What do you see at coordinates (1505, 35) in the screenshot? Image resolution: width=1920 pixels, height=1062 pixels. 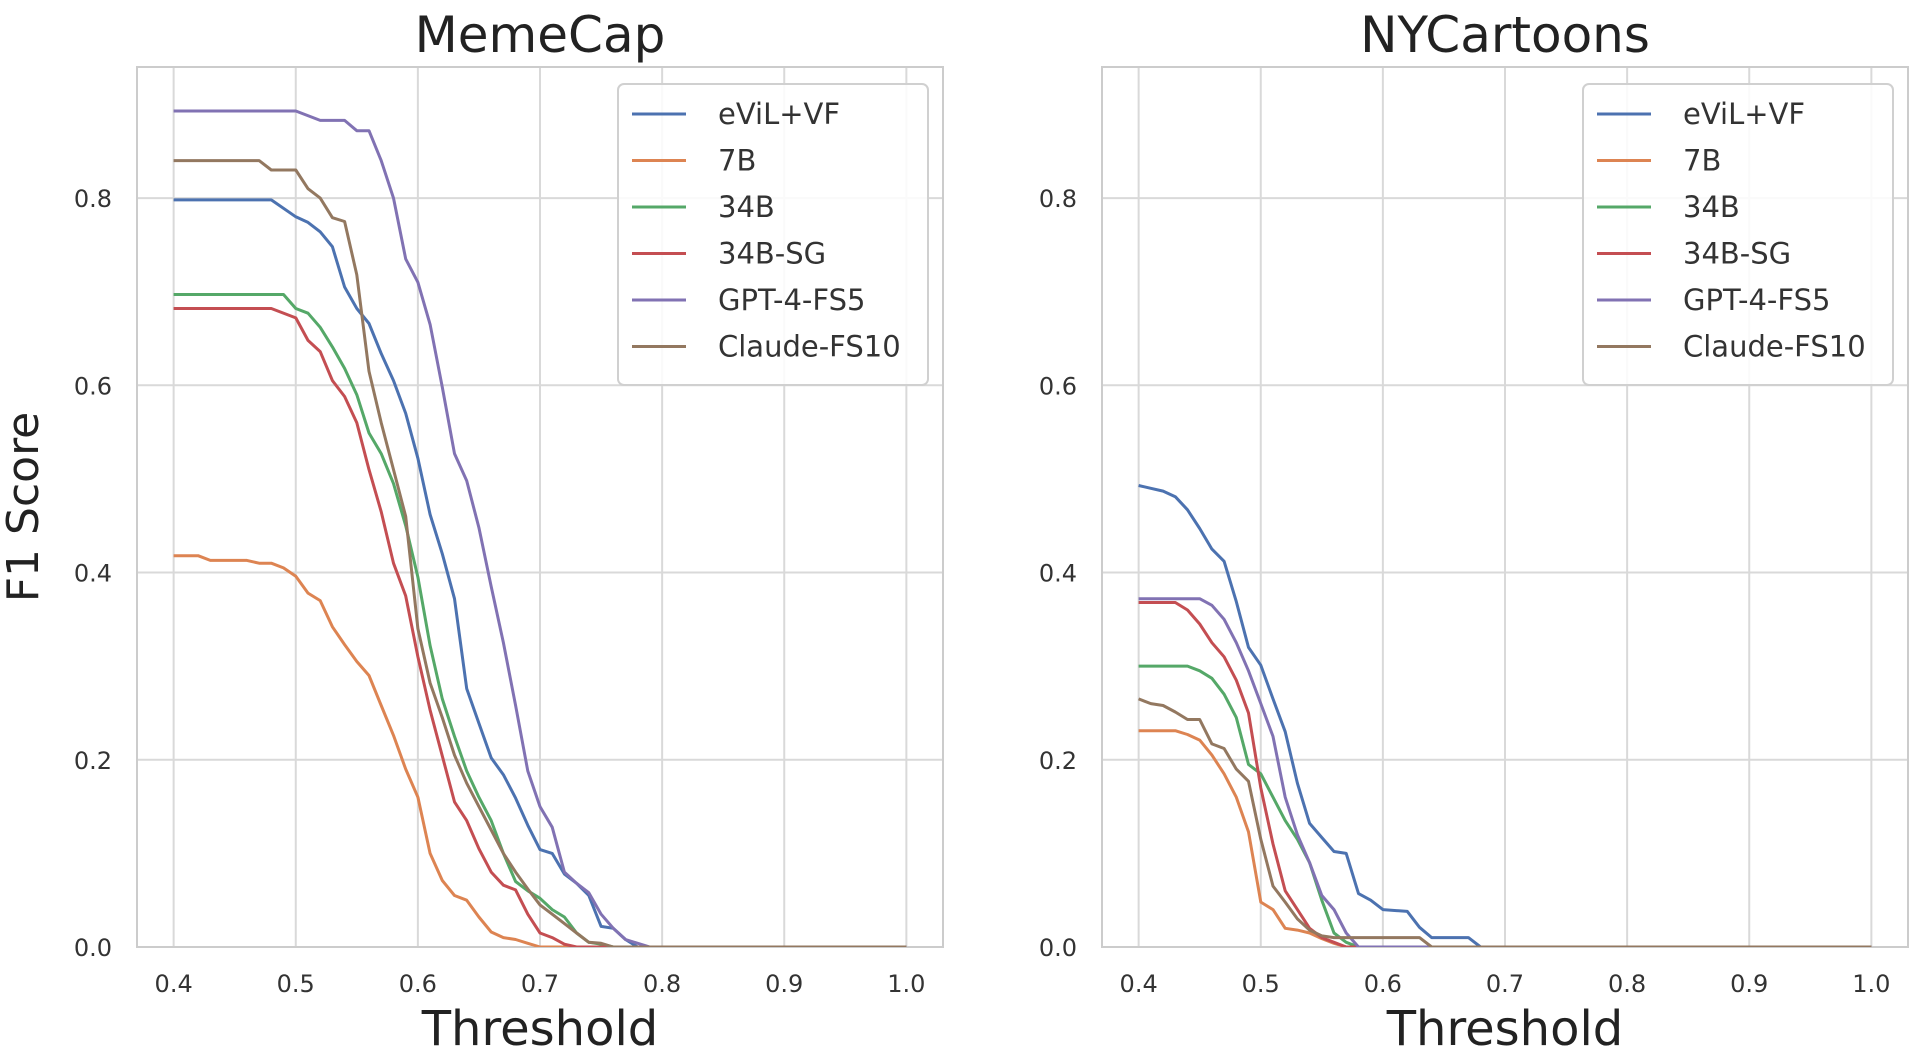 I see `chart-title: NYCartoons` at bounding box center [1505, 35].